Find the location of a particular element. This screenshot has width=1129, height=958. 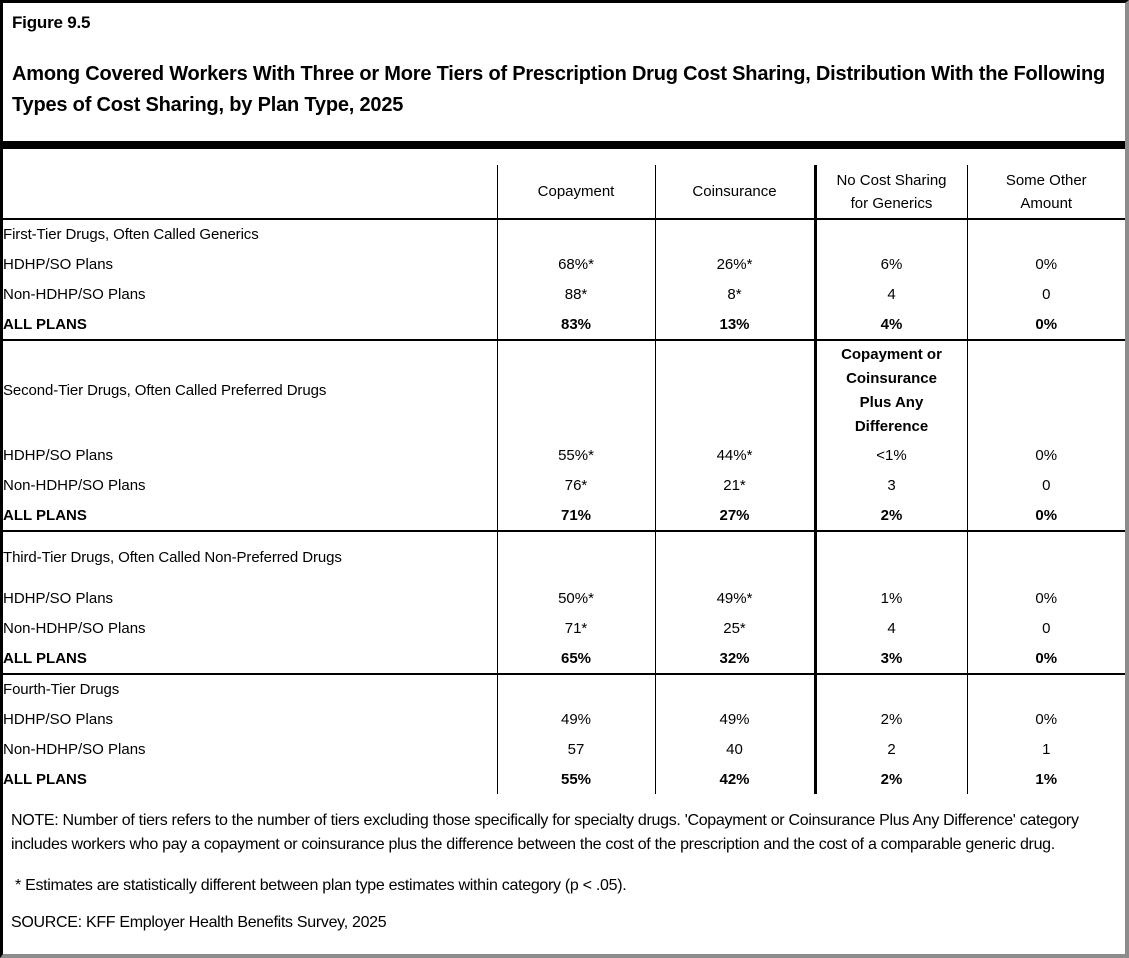

table-row: HDHP/SO Plans 50%* 49%* 1% 0% is located at coordinates (564, 598).